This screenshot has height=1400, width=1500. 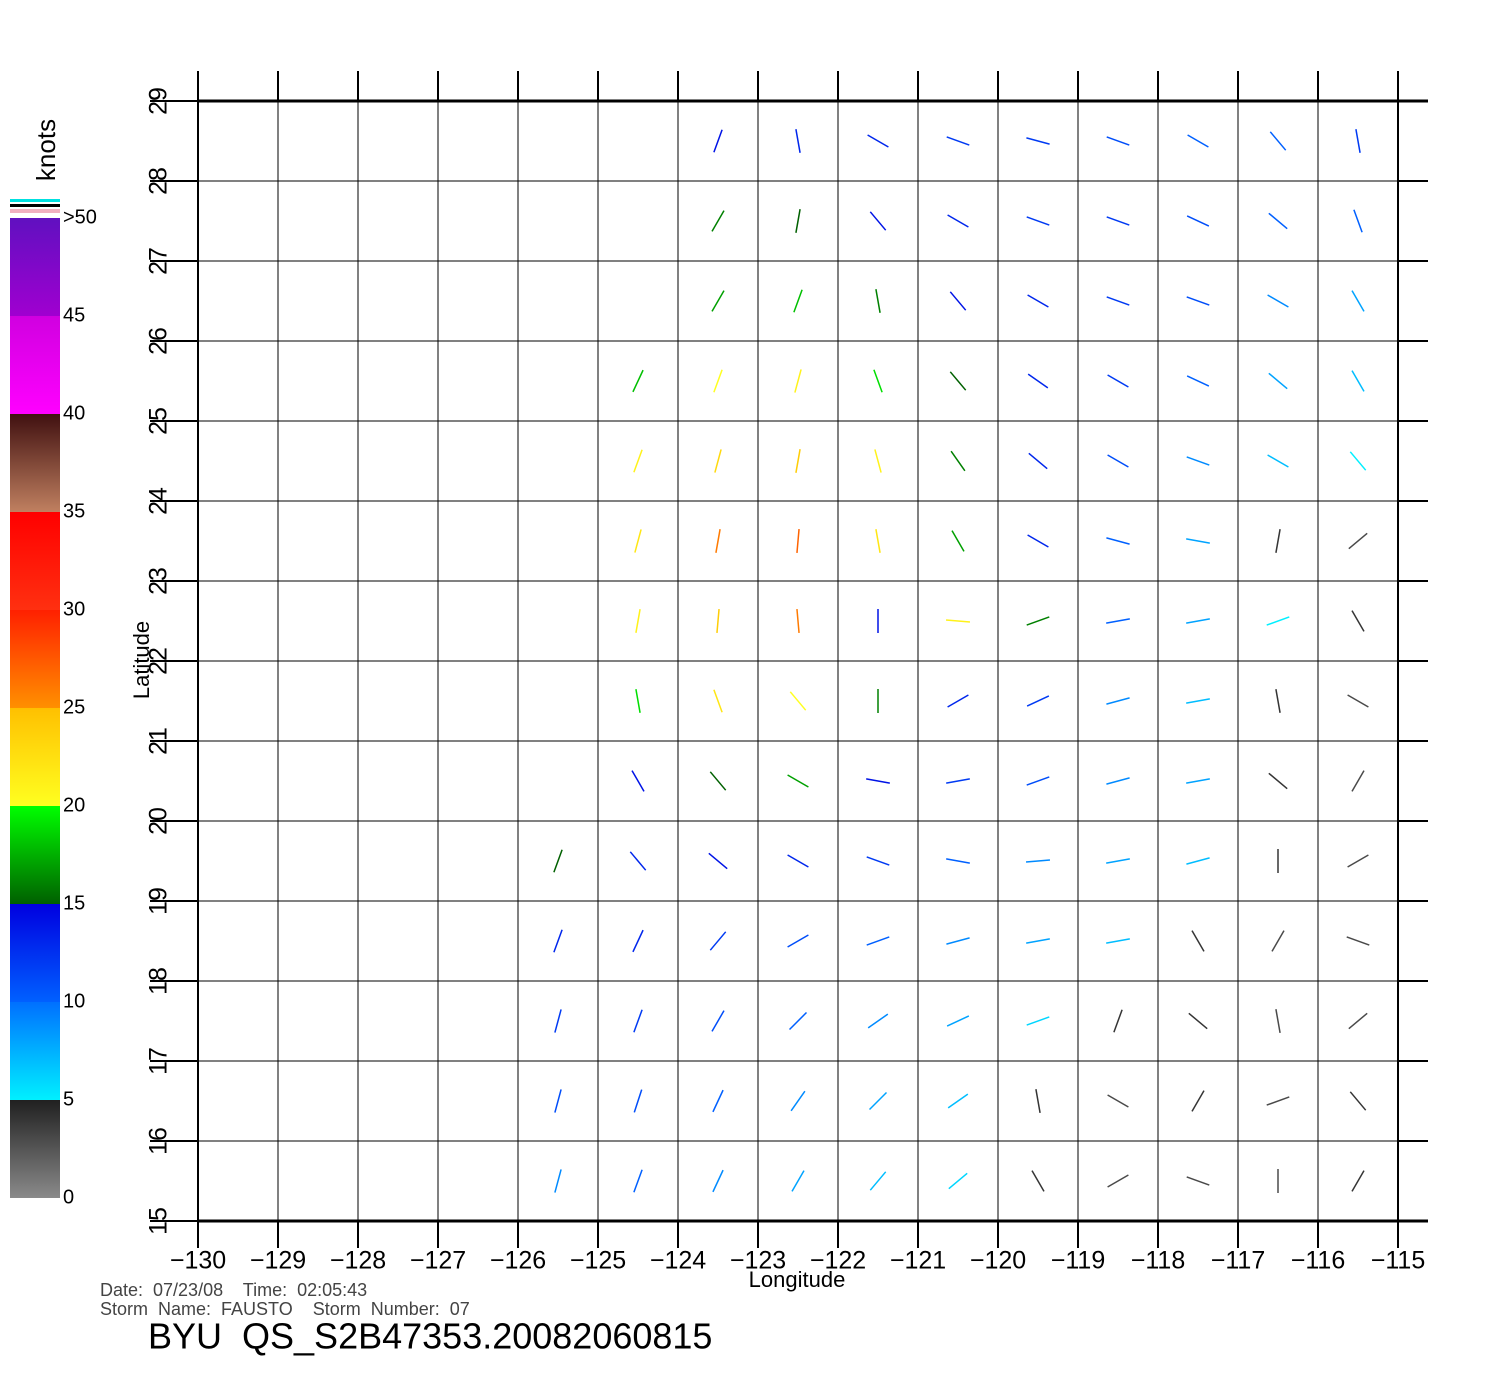 I want to click on colorbar-tick-label: 40, so click(x=74, y=413).